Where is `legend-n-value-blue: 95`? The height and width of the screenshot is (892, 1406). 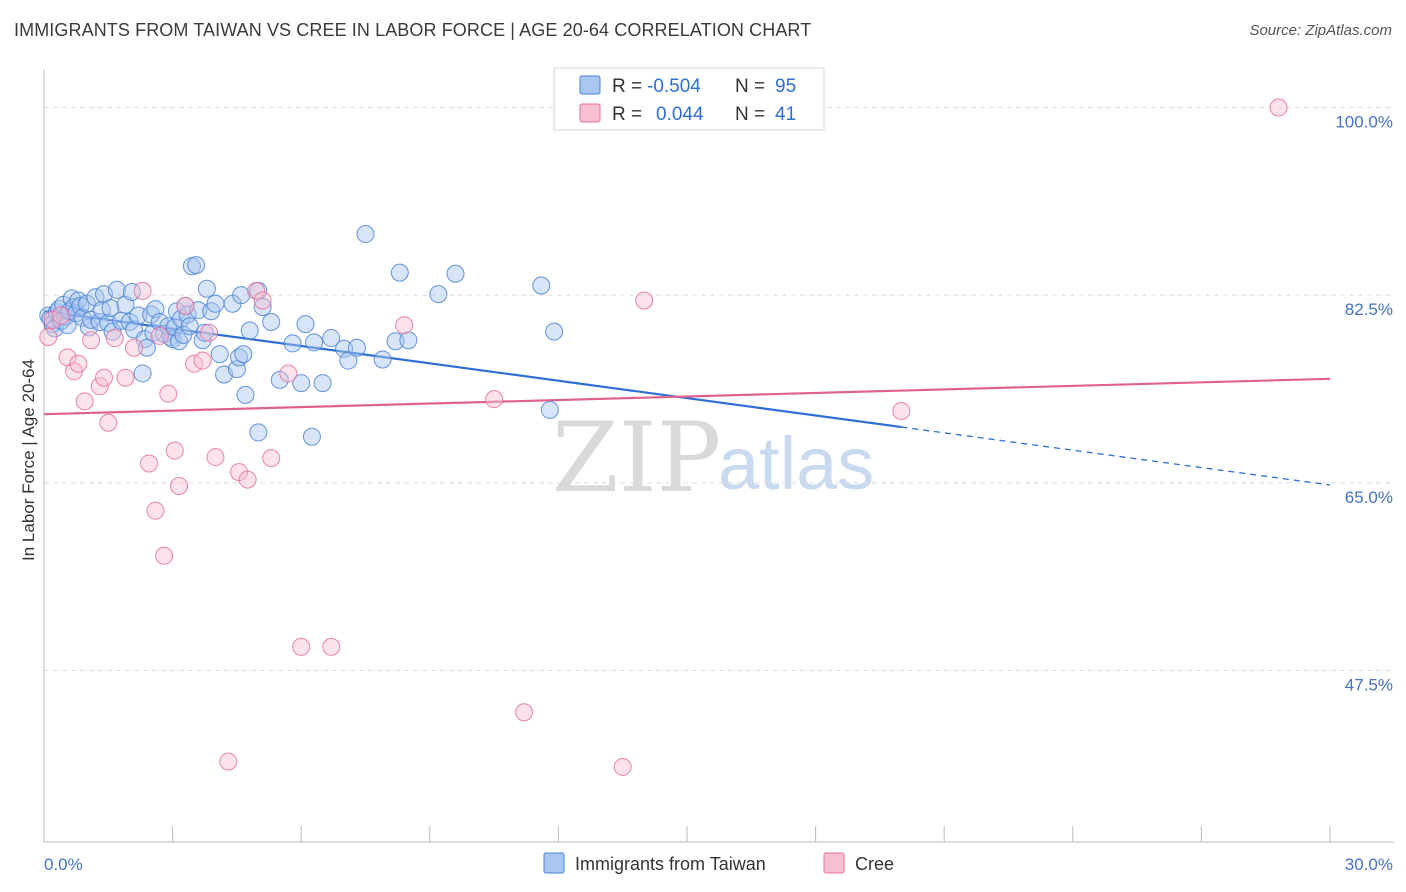
legend-n-value-blue: 95 is located at coordinates (785, 86).